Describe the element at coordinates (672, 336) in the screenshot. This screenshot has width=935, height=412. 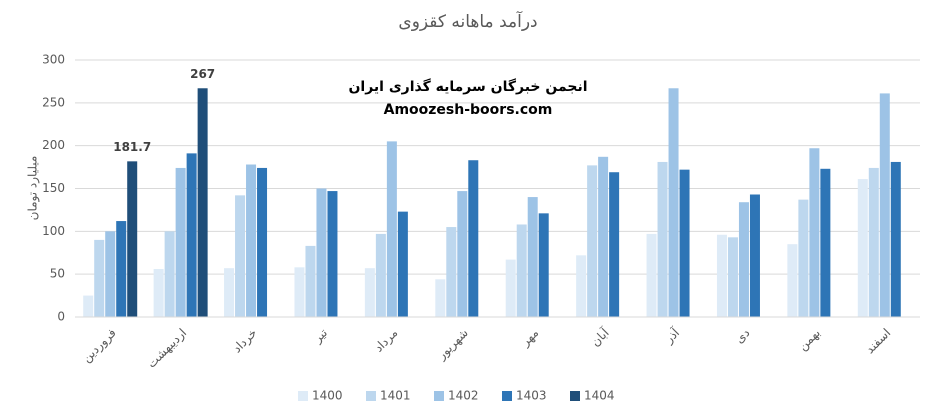
I see `x-tick-label: آذر` at that location.